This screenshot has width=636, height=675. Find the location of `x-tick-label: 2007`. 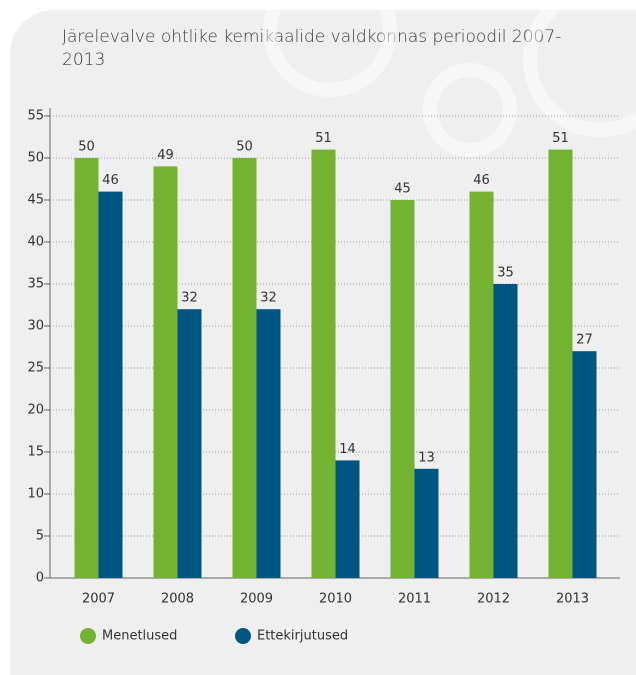

x-tick-label: 2007 is located at coordinates (98, 599).